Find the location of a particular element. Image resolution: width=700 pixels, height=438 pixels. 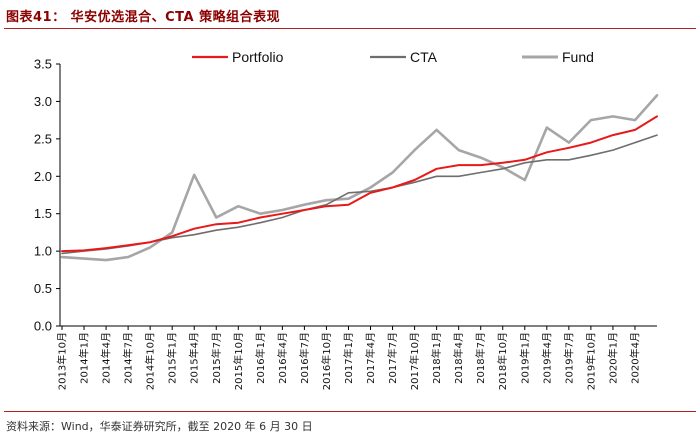

x-tick-label: 2020年1月 is located at coordinates (612, 358).